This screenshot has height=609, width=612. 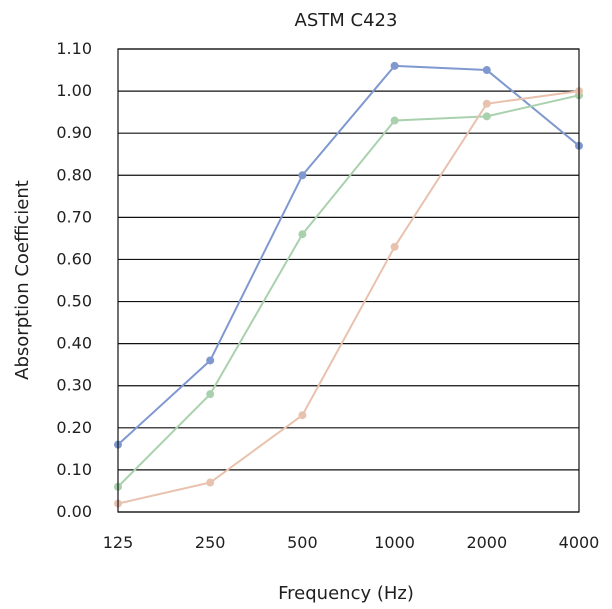 What do you see at coordinates (302, 542) in the screenshot?
I see `x-tick-label: 500` at bounding box center [302, 542].